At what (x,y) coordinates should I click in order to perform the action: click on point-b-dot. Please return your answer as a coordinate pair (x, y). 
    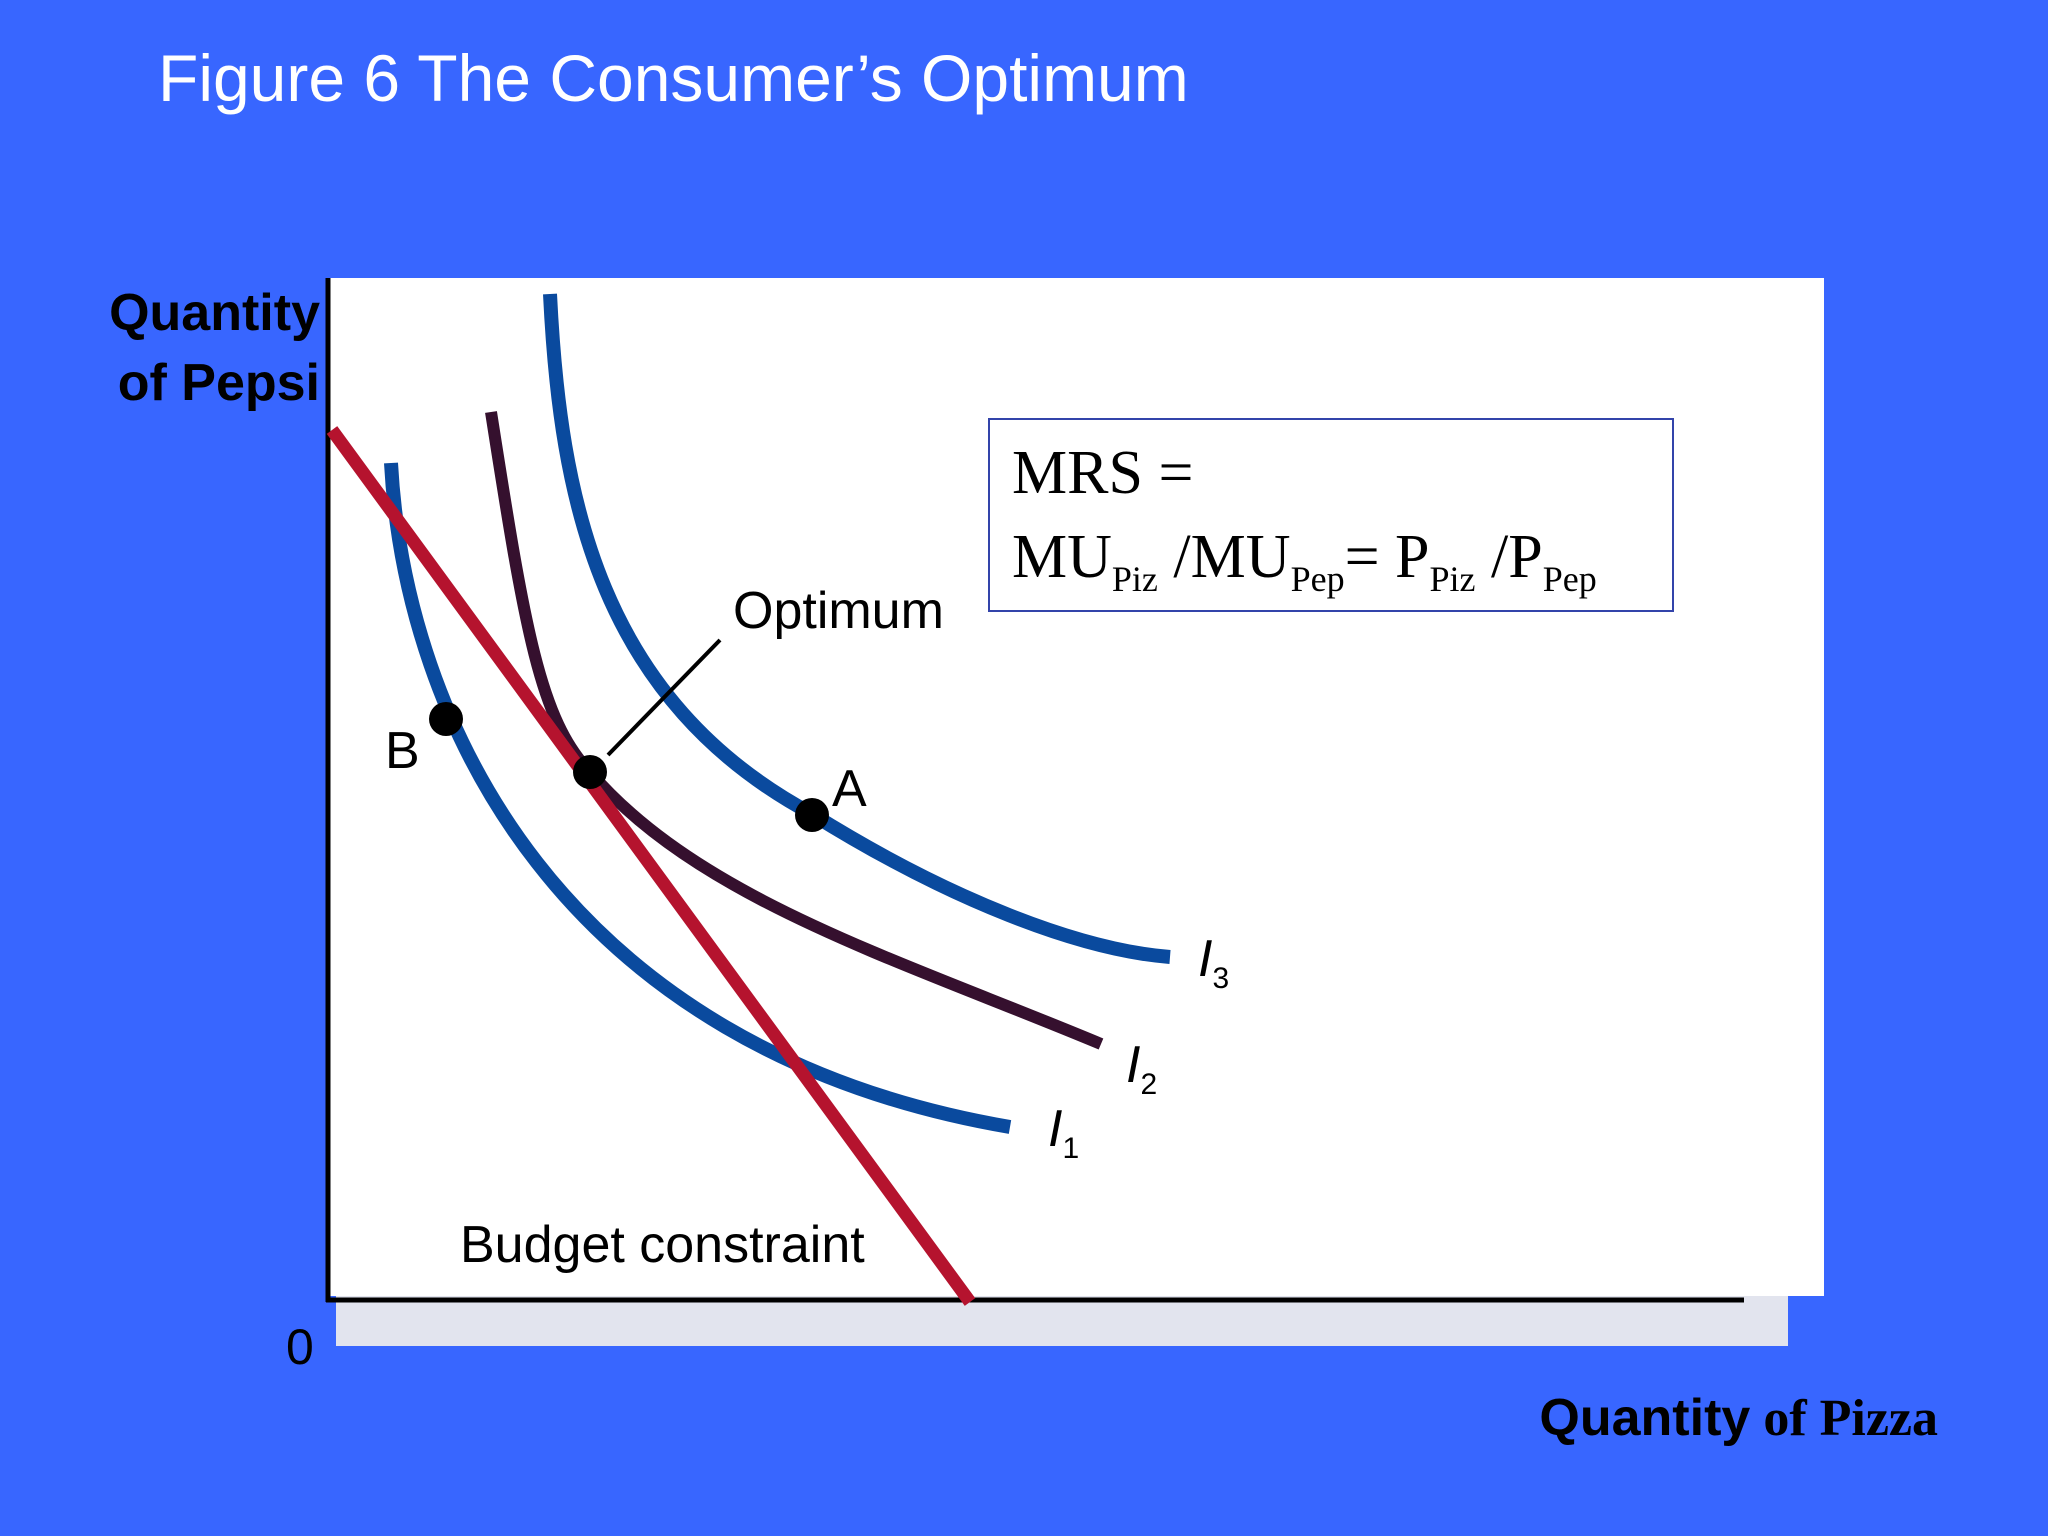
    Looking at the image, I should click on (446, 719).